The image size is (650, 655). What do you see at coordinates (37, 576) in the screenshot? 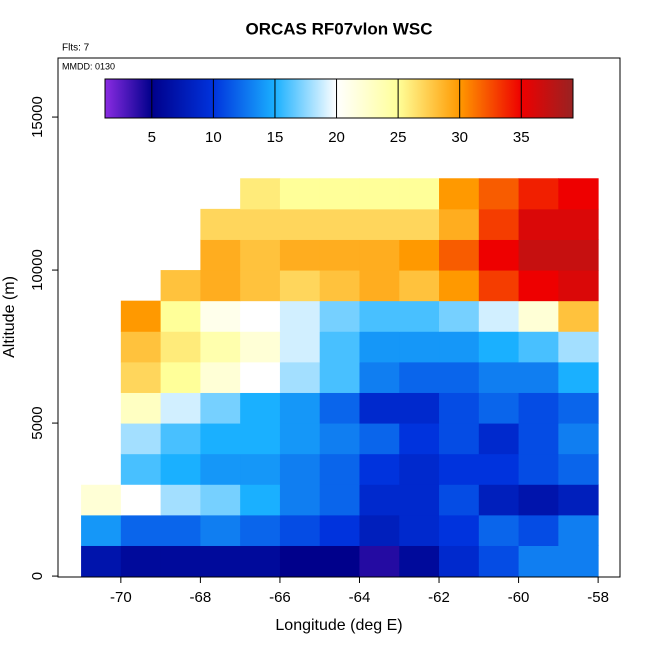
I see `y-tick-label: 0` at bounding box center [37, 576].